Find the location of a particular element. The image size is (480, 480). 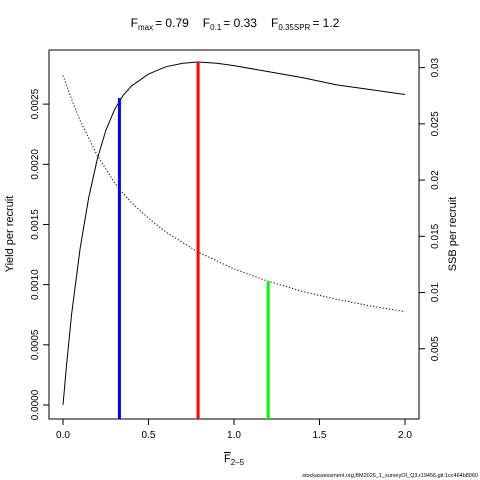

x-axis: 0.0 0.5 1.0 1.5 2.0 is located at coordinates (234, 429).